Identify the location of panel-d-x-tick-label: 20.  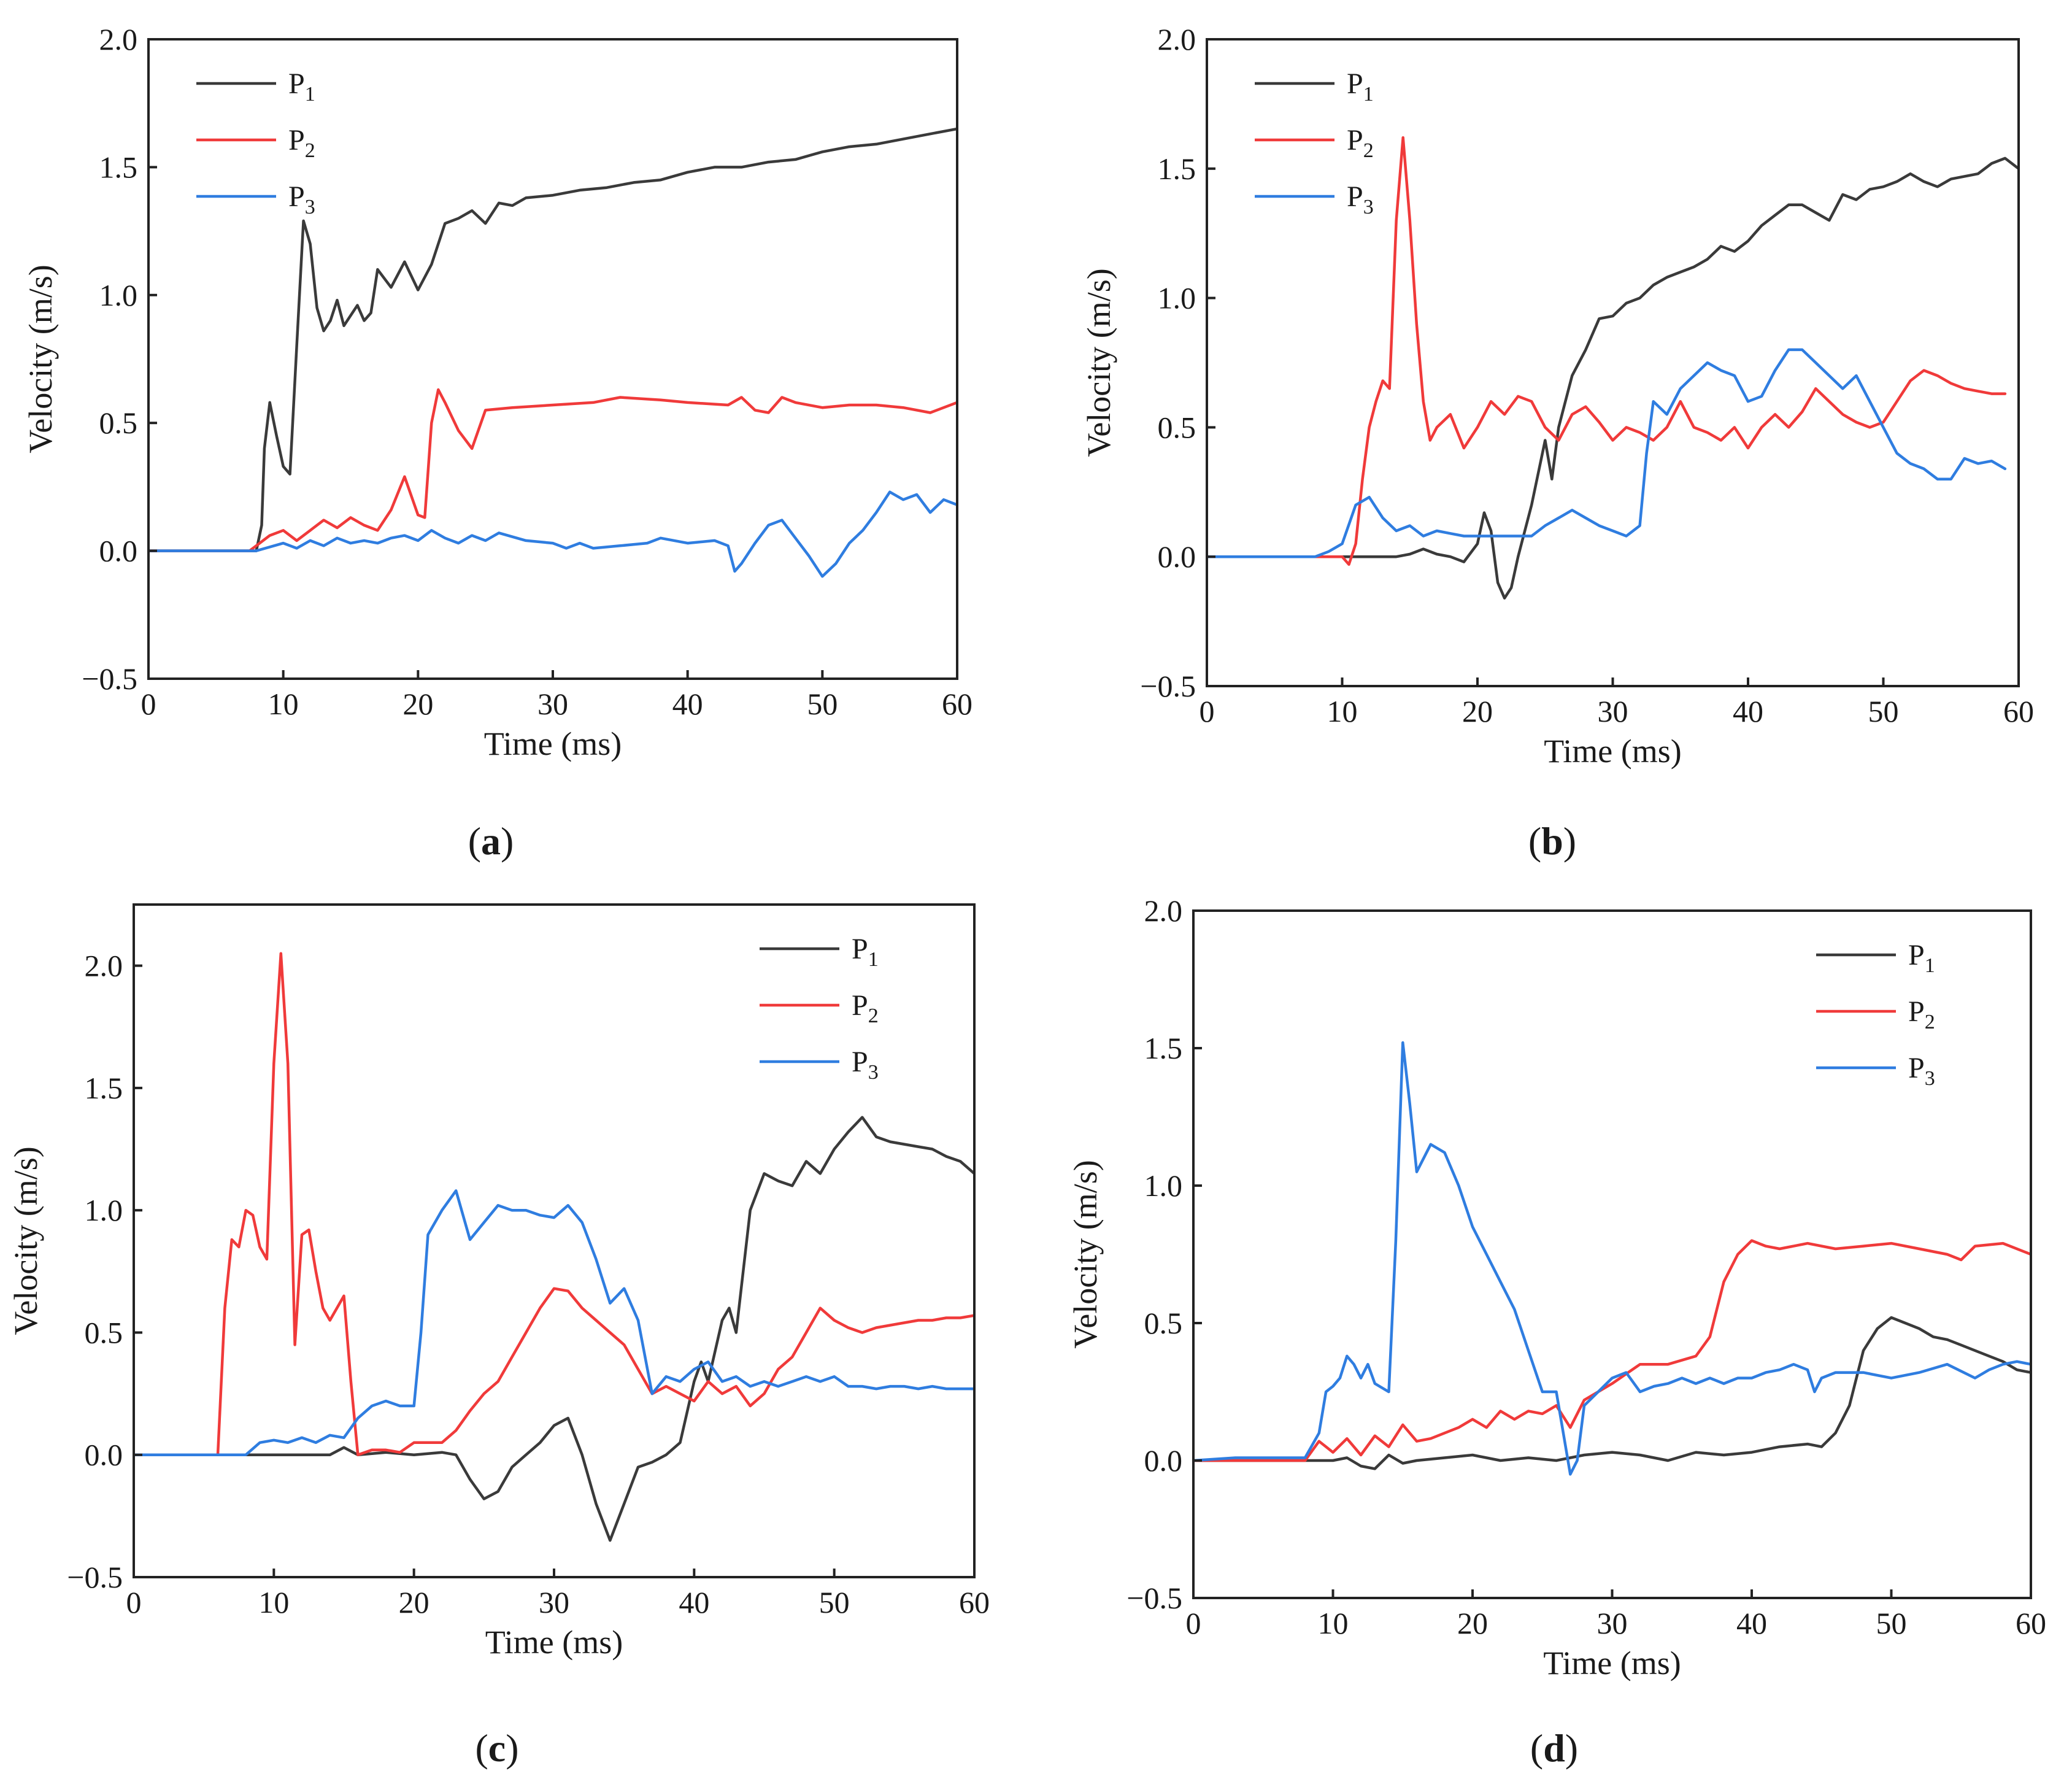
(1472, 1623).